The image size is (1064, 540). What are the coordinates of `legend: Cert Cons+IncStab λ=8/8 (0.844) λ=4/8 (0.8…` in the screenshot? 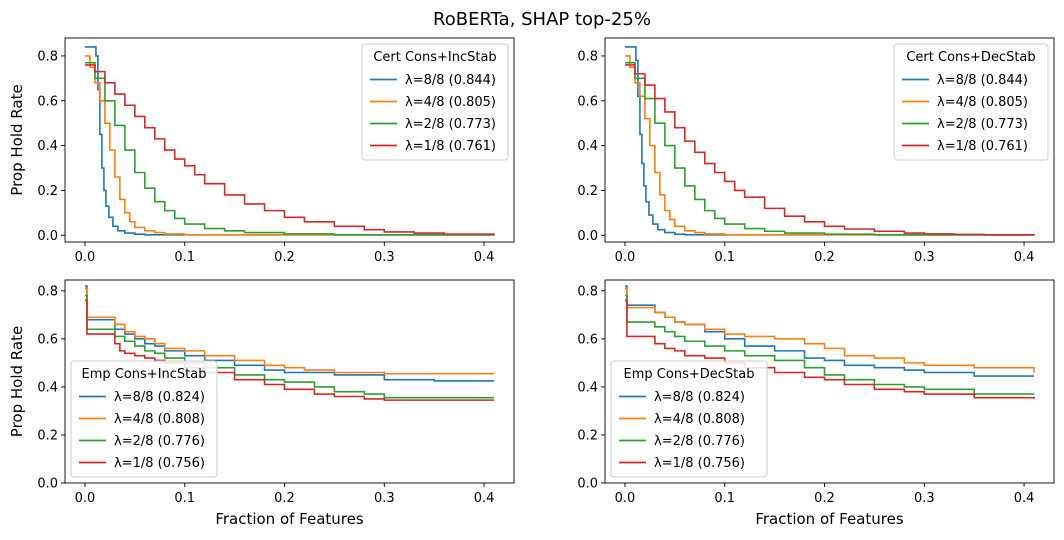 It's located at (435, 102).